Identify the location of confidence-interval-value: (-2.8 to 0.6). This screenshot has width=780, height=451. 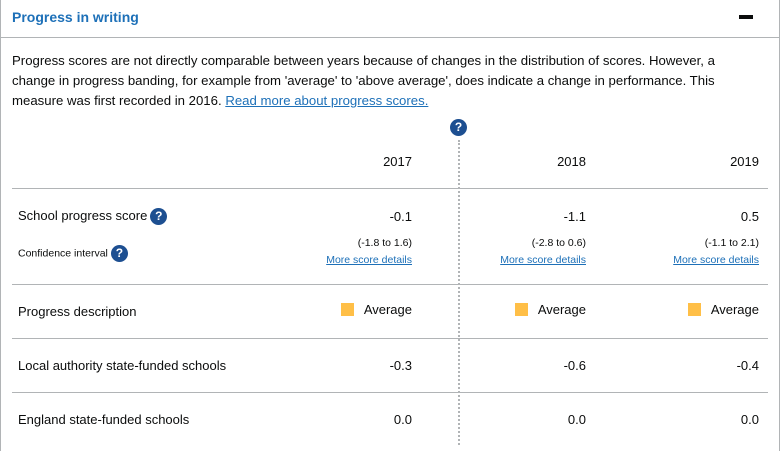
(558, 243).